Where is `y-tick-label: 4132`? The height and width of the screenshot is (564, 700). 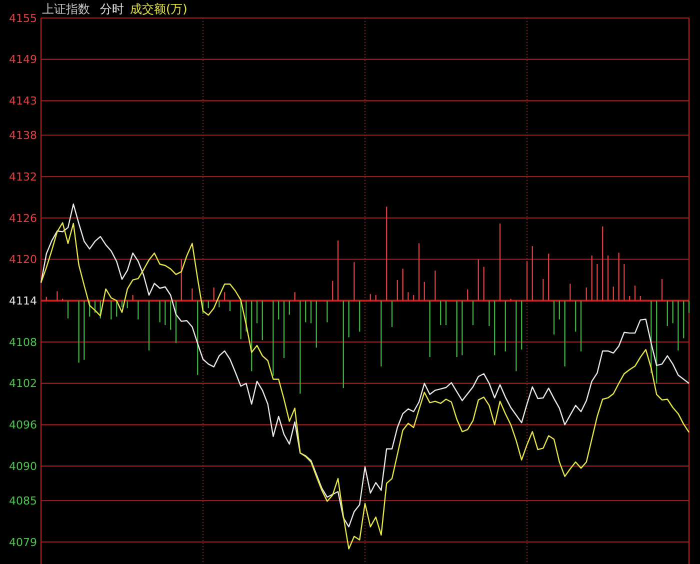 y-tick-label: 4132 is located at coordinates (23, 177).